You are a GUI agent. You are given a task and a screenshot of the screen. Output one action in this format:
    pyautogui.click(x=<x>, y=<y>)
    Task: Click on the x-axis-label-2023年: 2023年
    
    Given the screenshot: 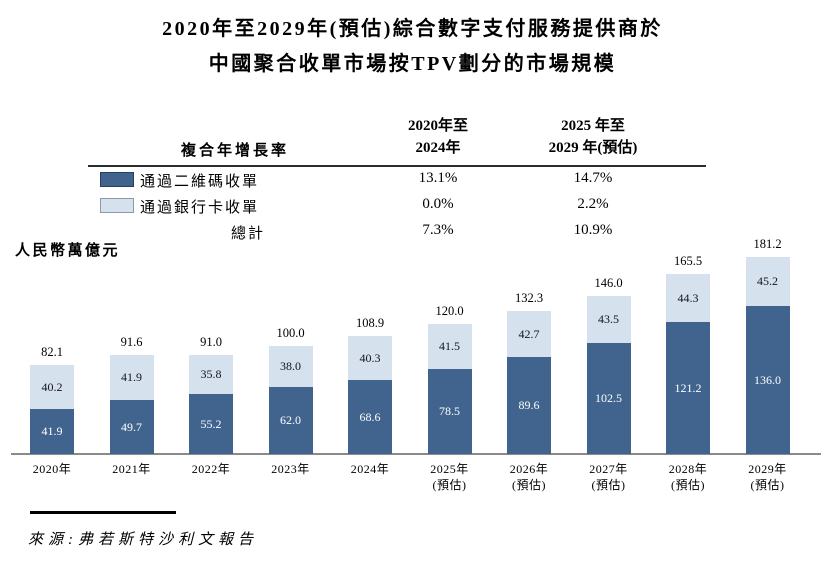 What is the action you would take?
    pyautogui.click(x=290, y=469)
    